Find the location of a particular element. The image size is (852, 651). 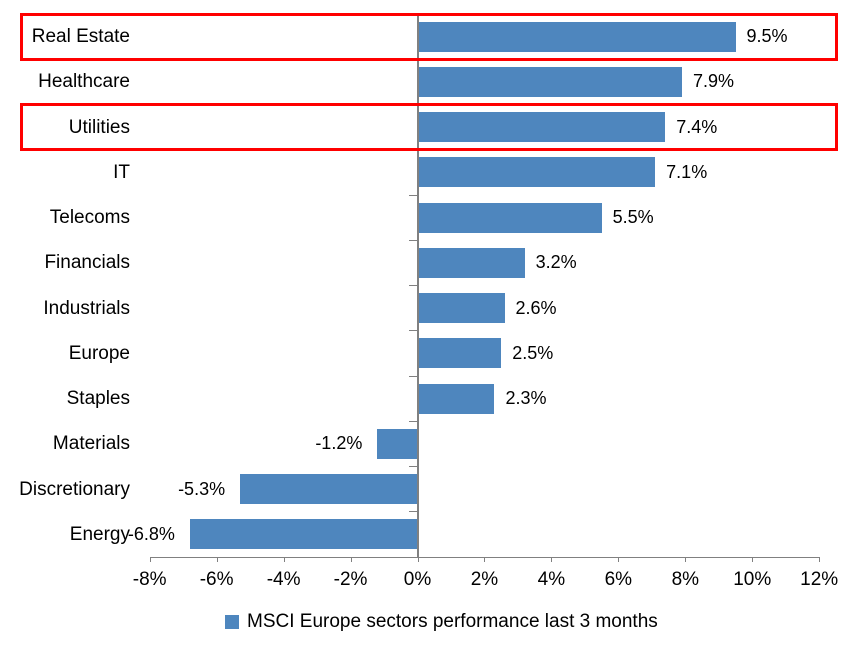

value-axis-tick-label: 8% is located at coordinates (685, 579).